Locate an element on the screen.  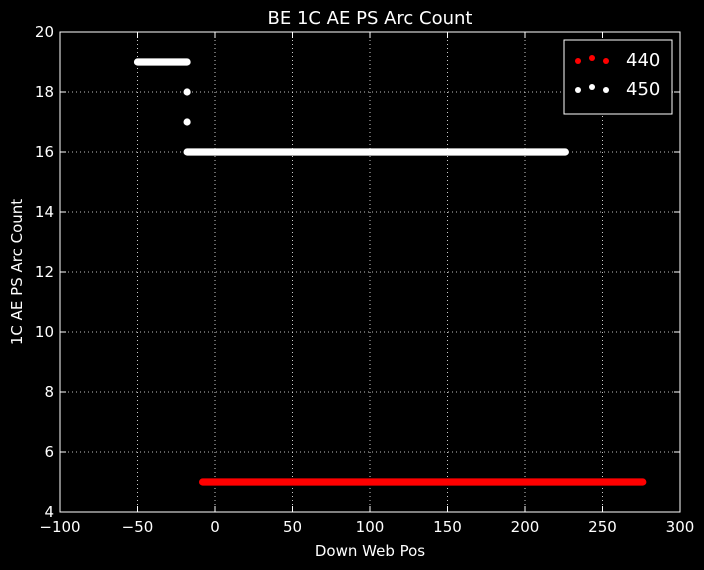
x-tick-label: 100 is located at coordinates (370, 527).